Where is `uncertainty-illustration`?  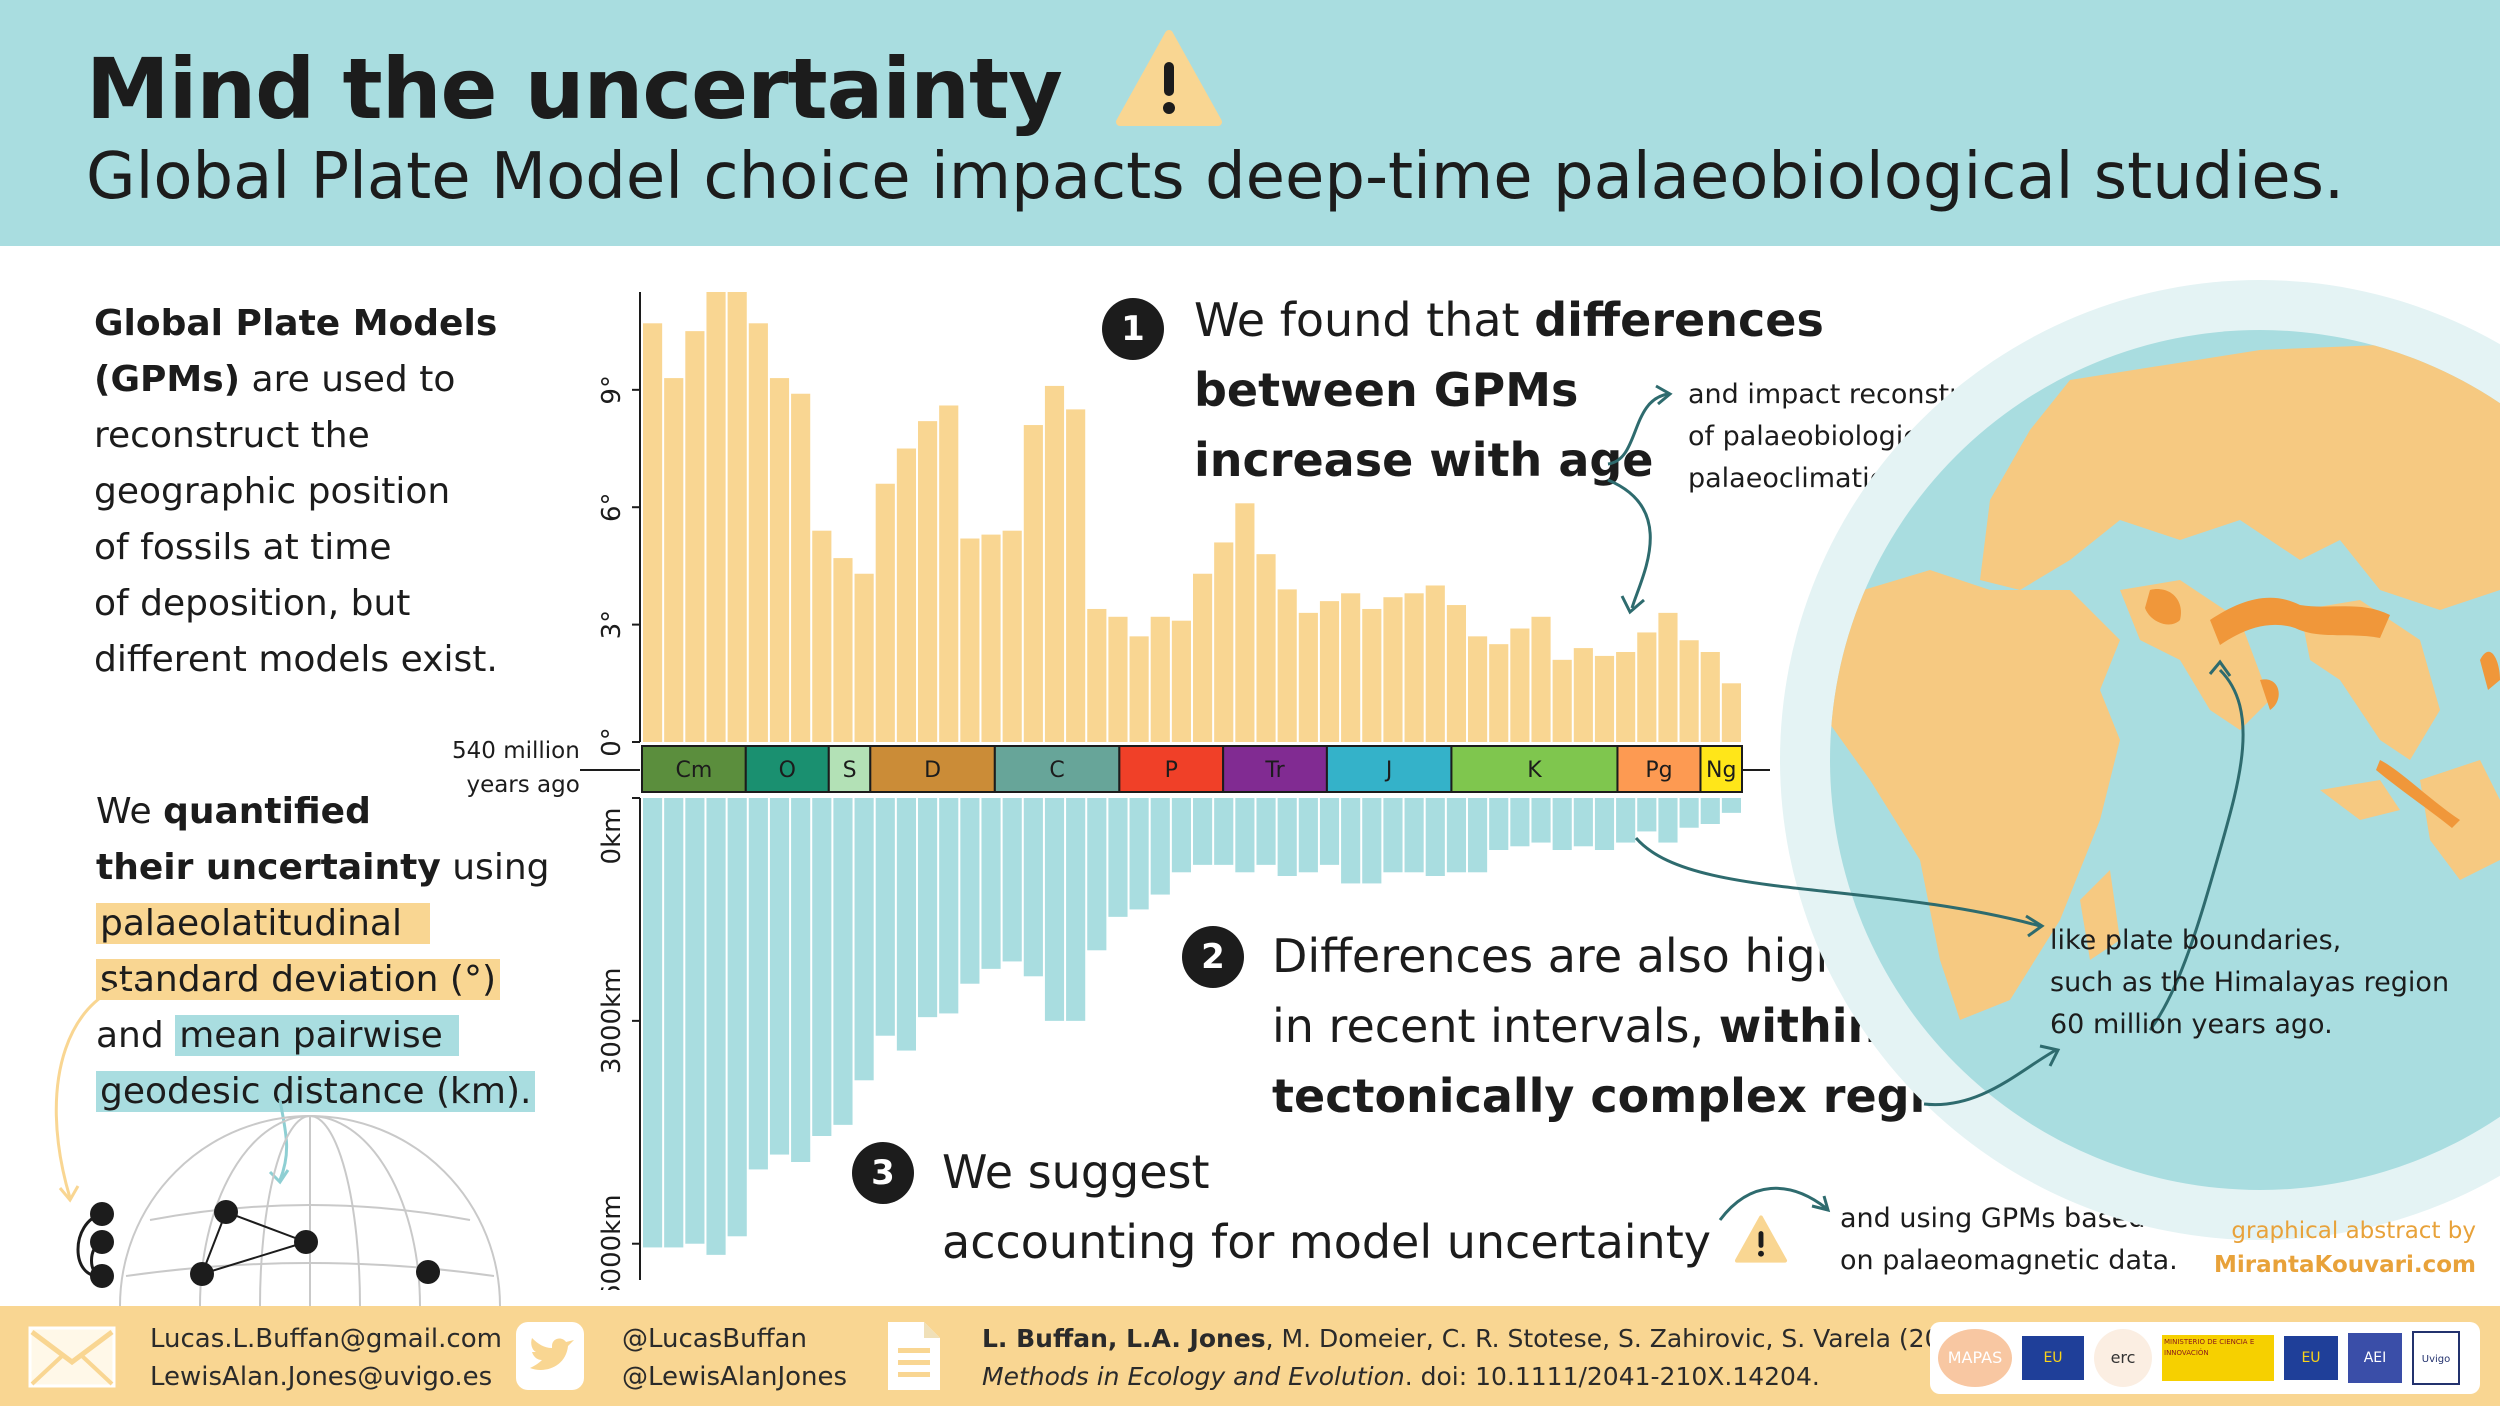
uncertainty-illustration is located at coordinates (277, 1143).